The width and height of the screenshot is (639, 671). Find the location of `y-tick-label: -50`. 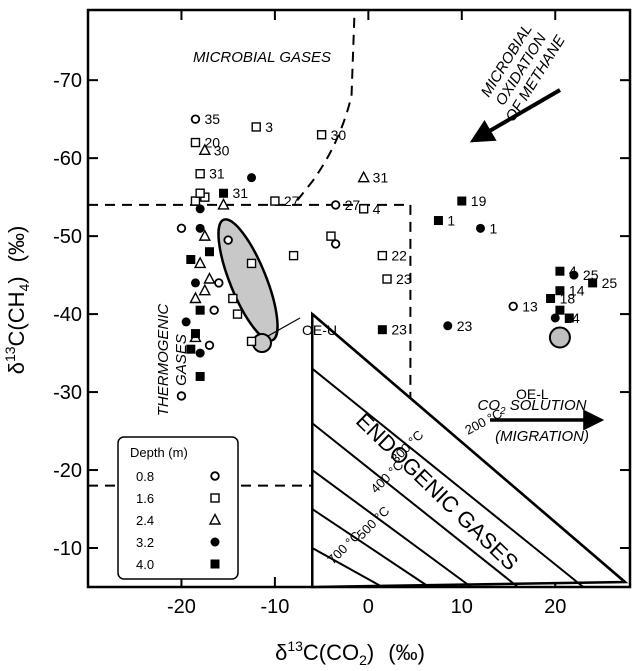

y-tick-label: -50 is located at coordinates (67, 237).